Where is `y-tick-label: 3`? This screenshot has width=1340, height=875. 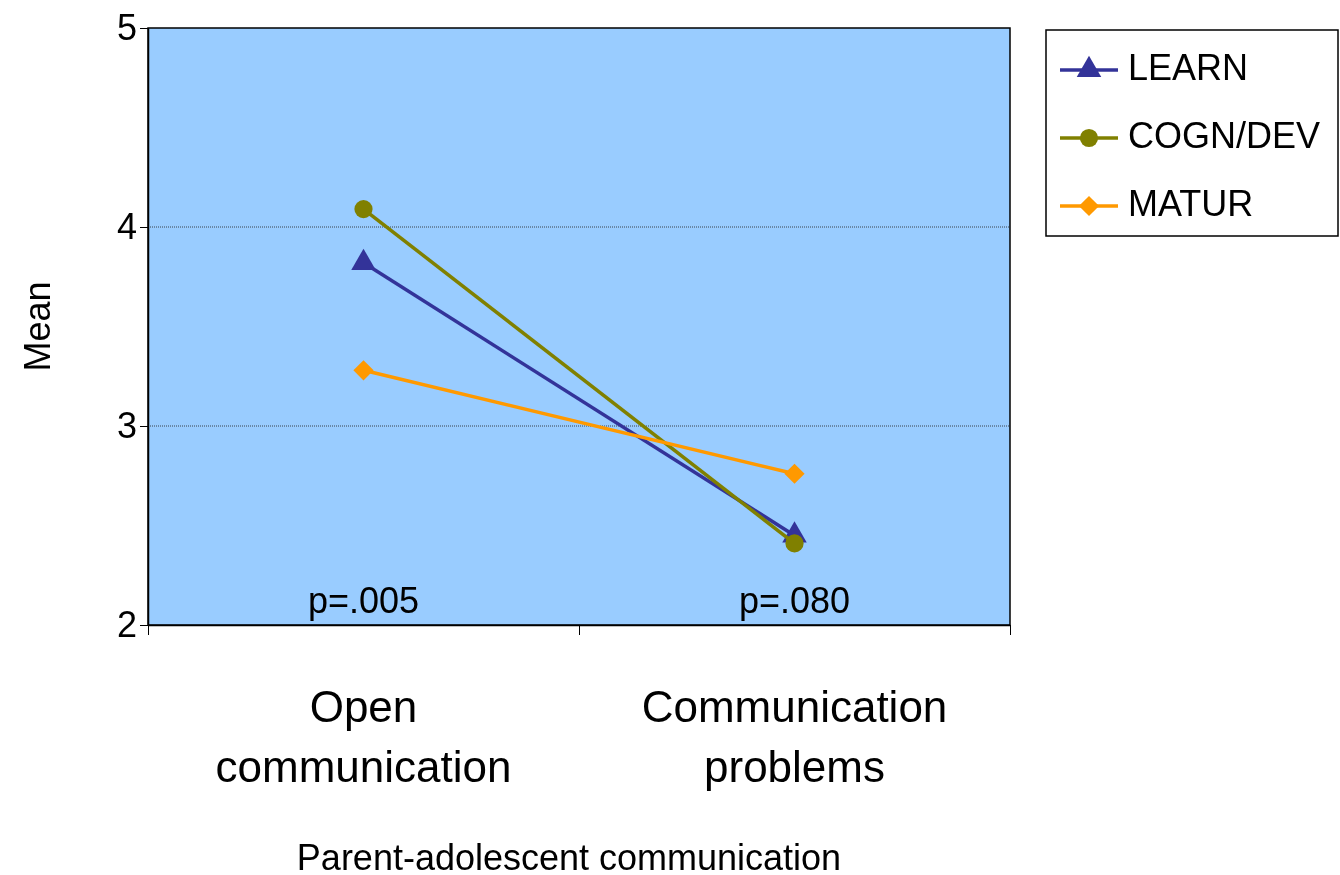
y-tick-label: 3 is located at coordinates (126, 426).